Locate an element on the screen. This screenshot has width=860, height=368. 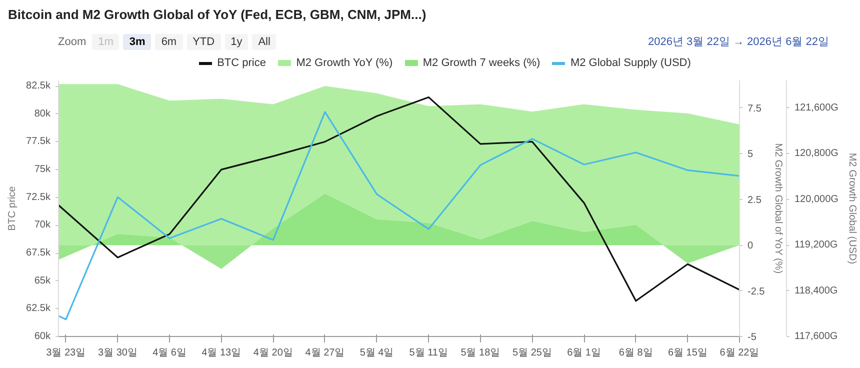
legend-label: M2 Growth YoY (%) is located at coordinates (344, 63).